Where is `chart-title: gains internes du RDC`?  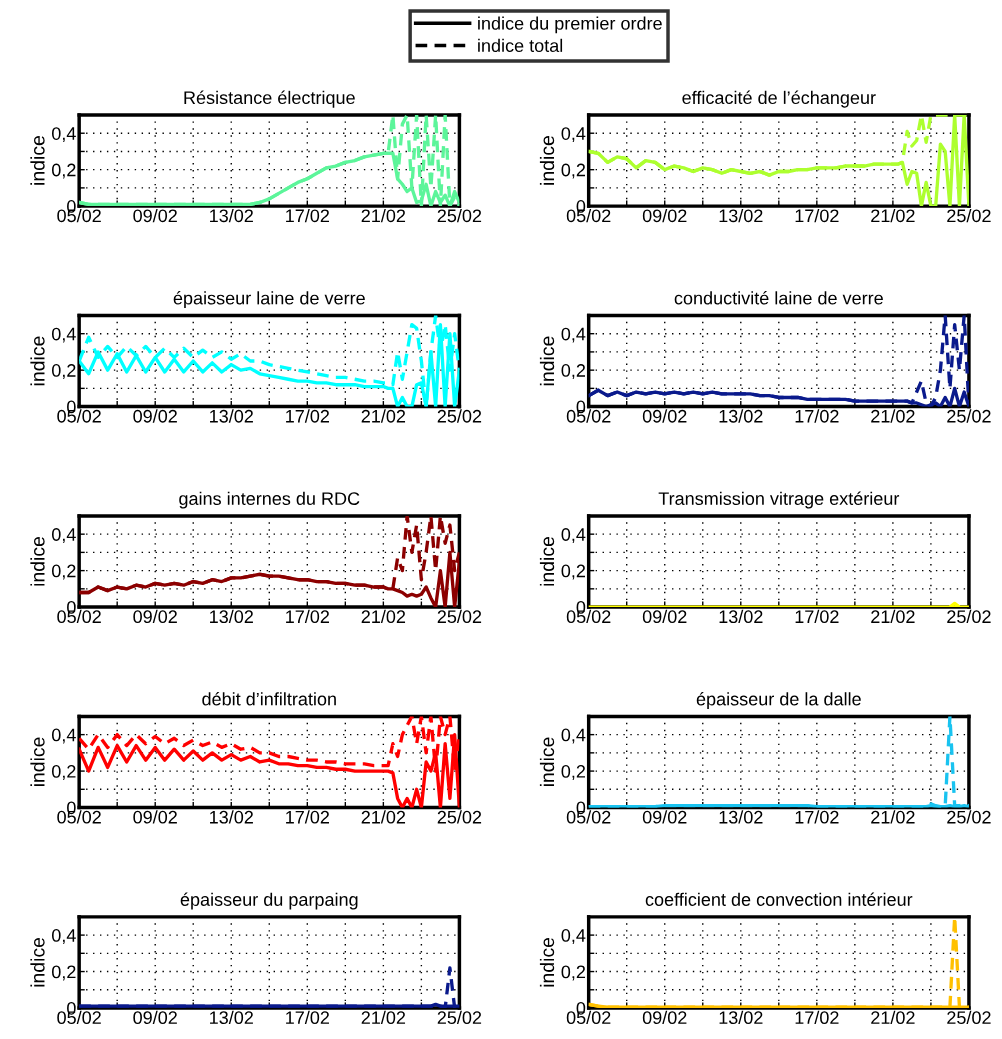 chart-title: gains internes du RDC is located at coordinates (269, 500).